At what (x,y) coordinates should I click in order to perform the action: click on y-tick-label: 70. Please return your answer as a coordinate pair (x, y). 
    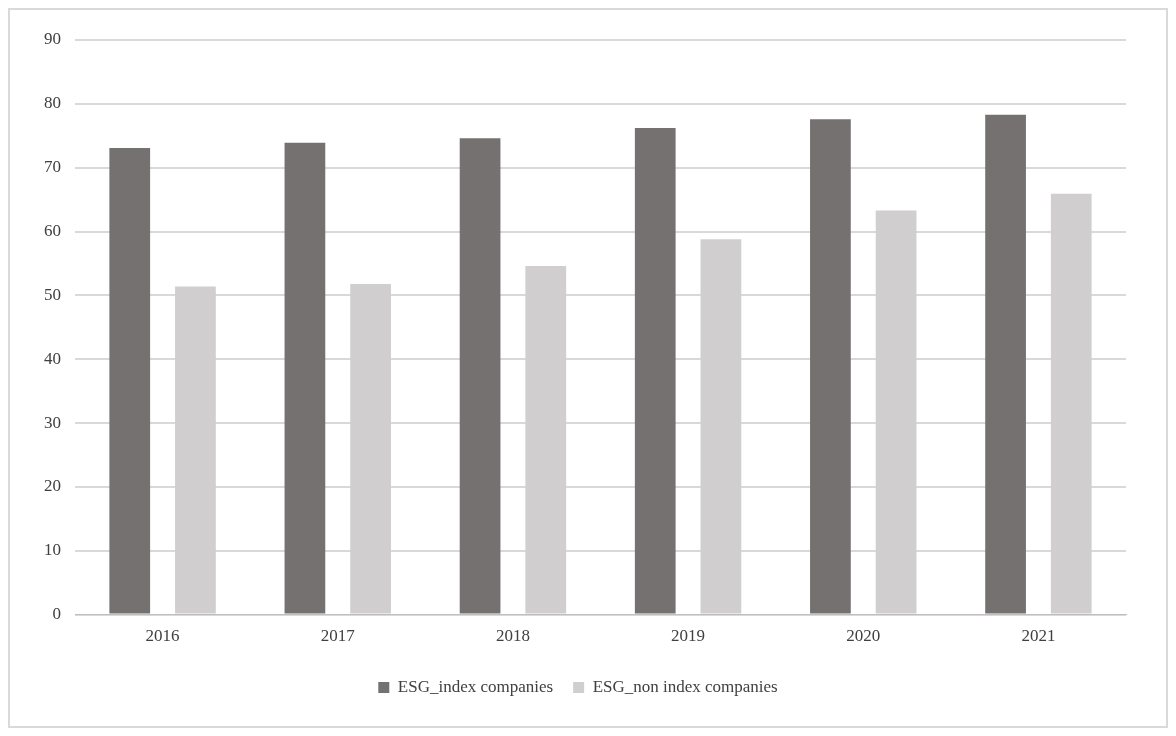
    Looking at the image, I should click on (52, 167).